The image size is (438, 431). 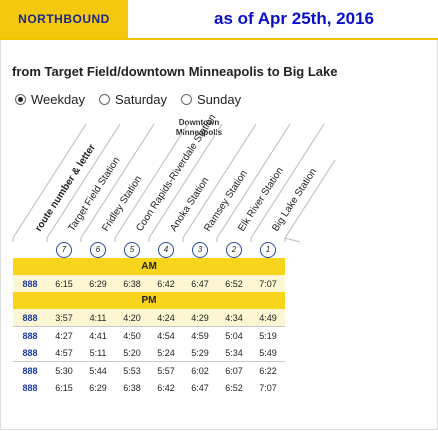 What do you see at coordinates (149, 249) in the screenshot?
I see `station-number-row: 7 6 5 4 3 2 1` at bounding box center [149, 249].